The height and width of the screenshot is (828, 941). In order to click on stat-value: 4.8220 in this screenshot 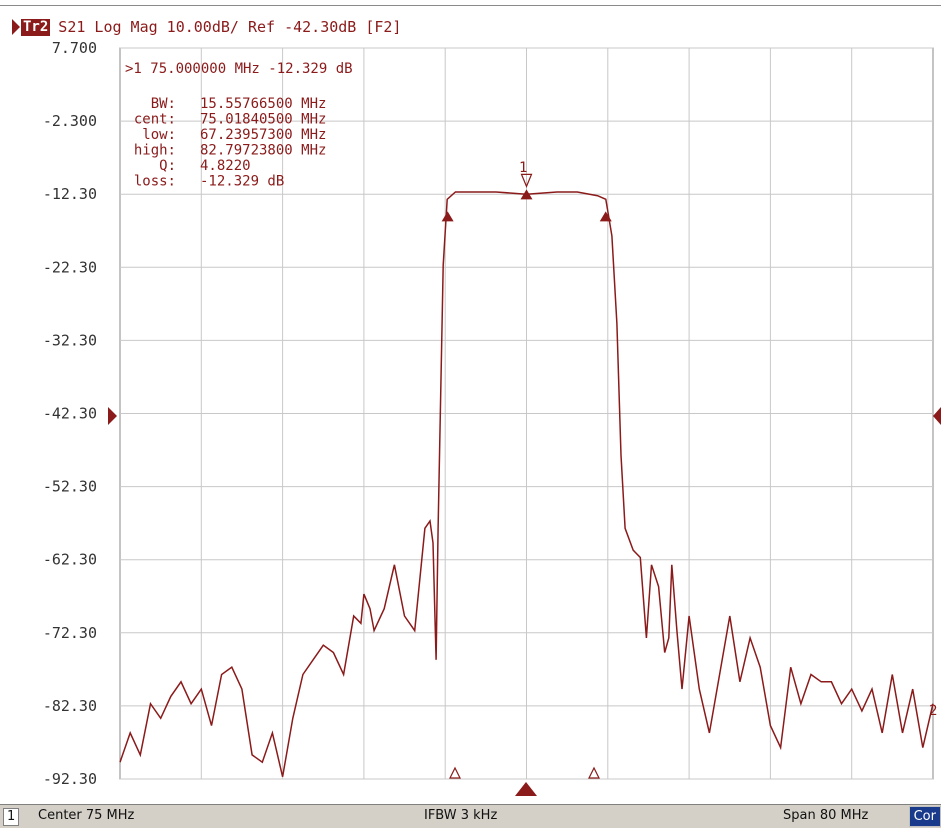, I will do `click(225, 166)`.